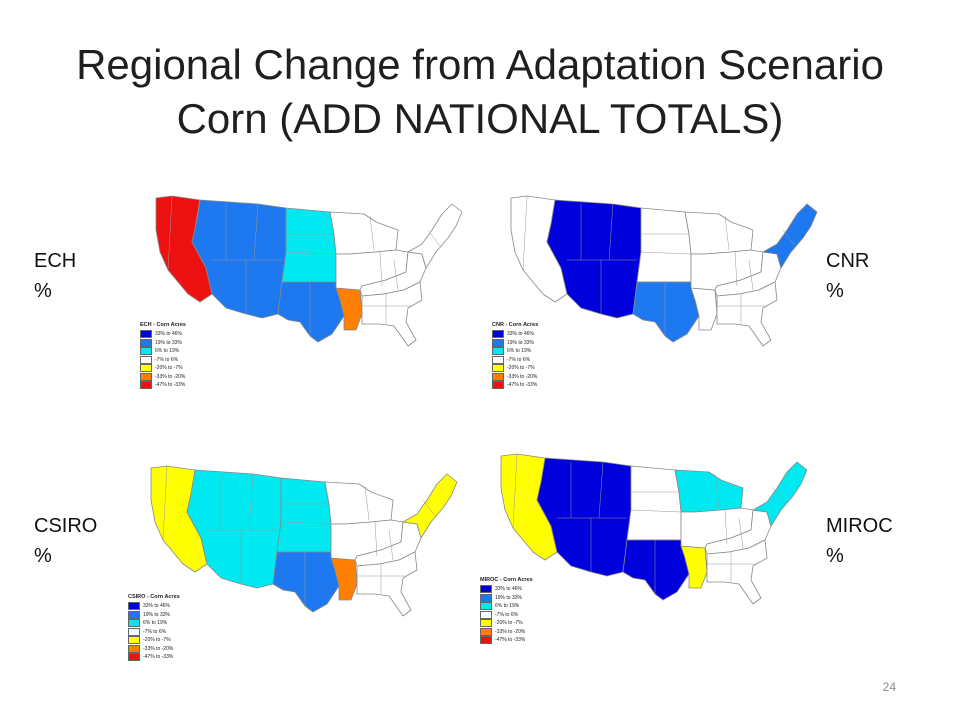  What do you see at coordinates (515, 385) in the screenshot?
I see `cnr-legend-row: -47% to -33%` at bounding box center [515, 385].